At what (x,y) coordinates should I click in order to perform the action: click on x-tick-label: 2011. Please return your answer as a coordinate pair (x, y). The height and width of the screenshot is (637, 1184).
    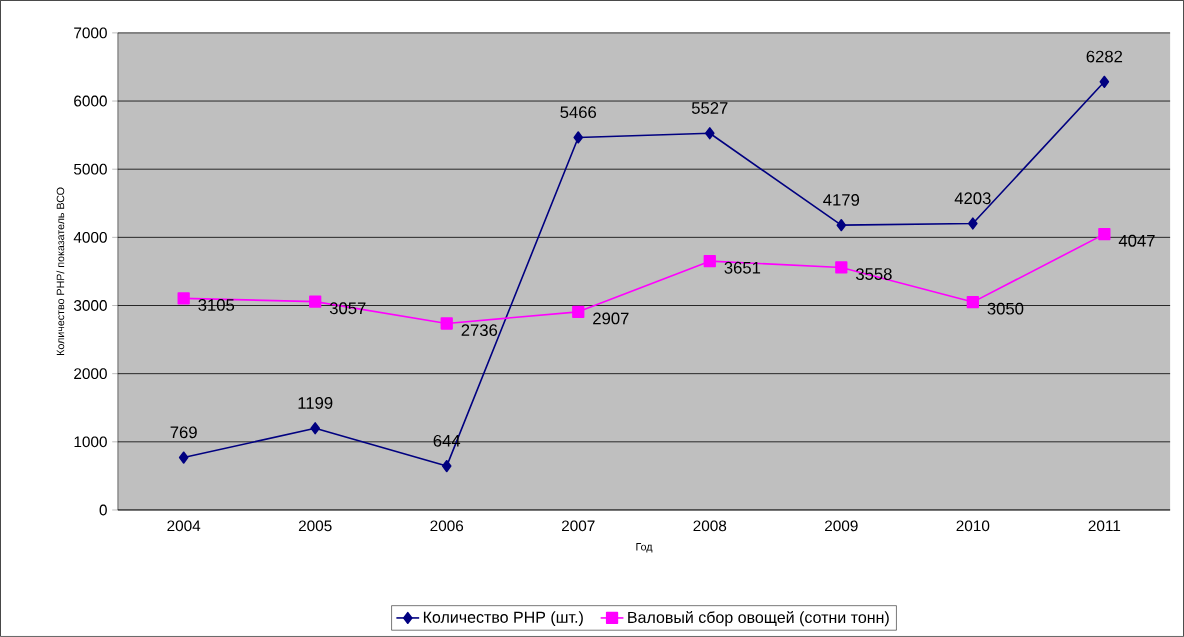
    Looking at the image, I should click on (1104, 526).